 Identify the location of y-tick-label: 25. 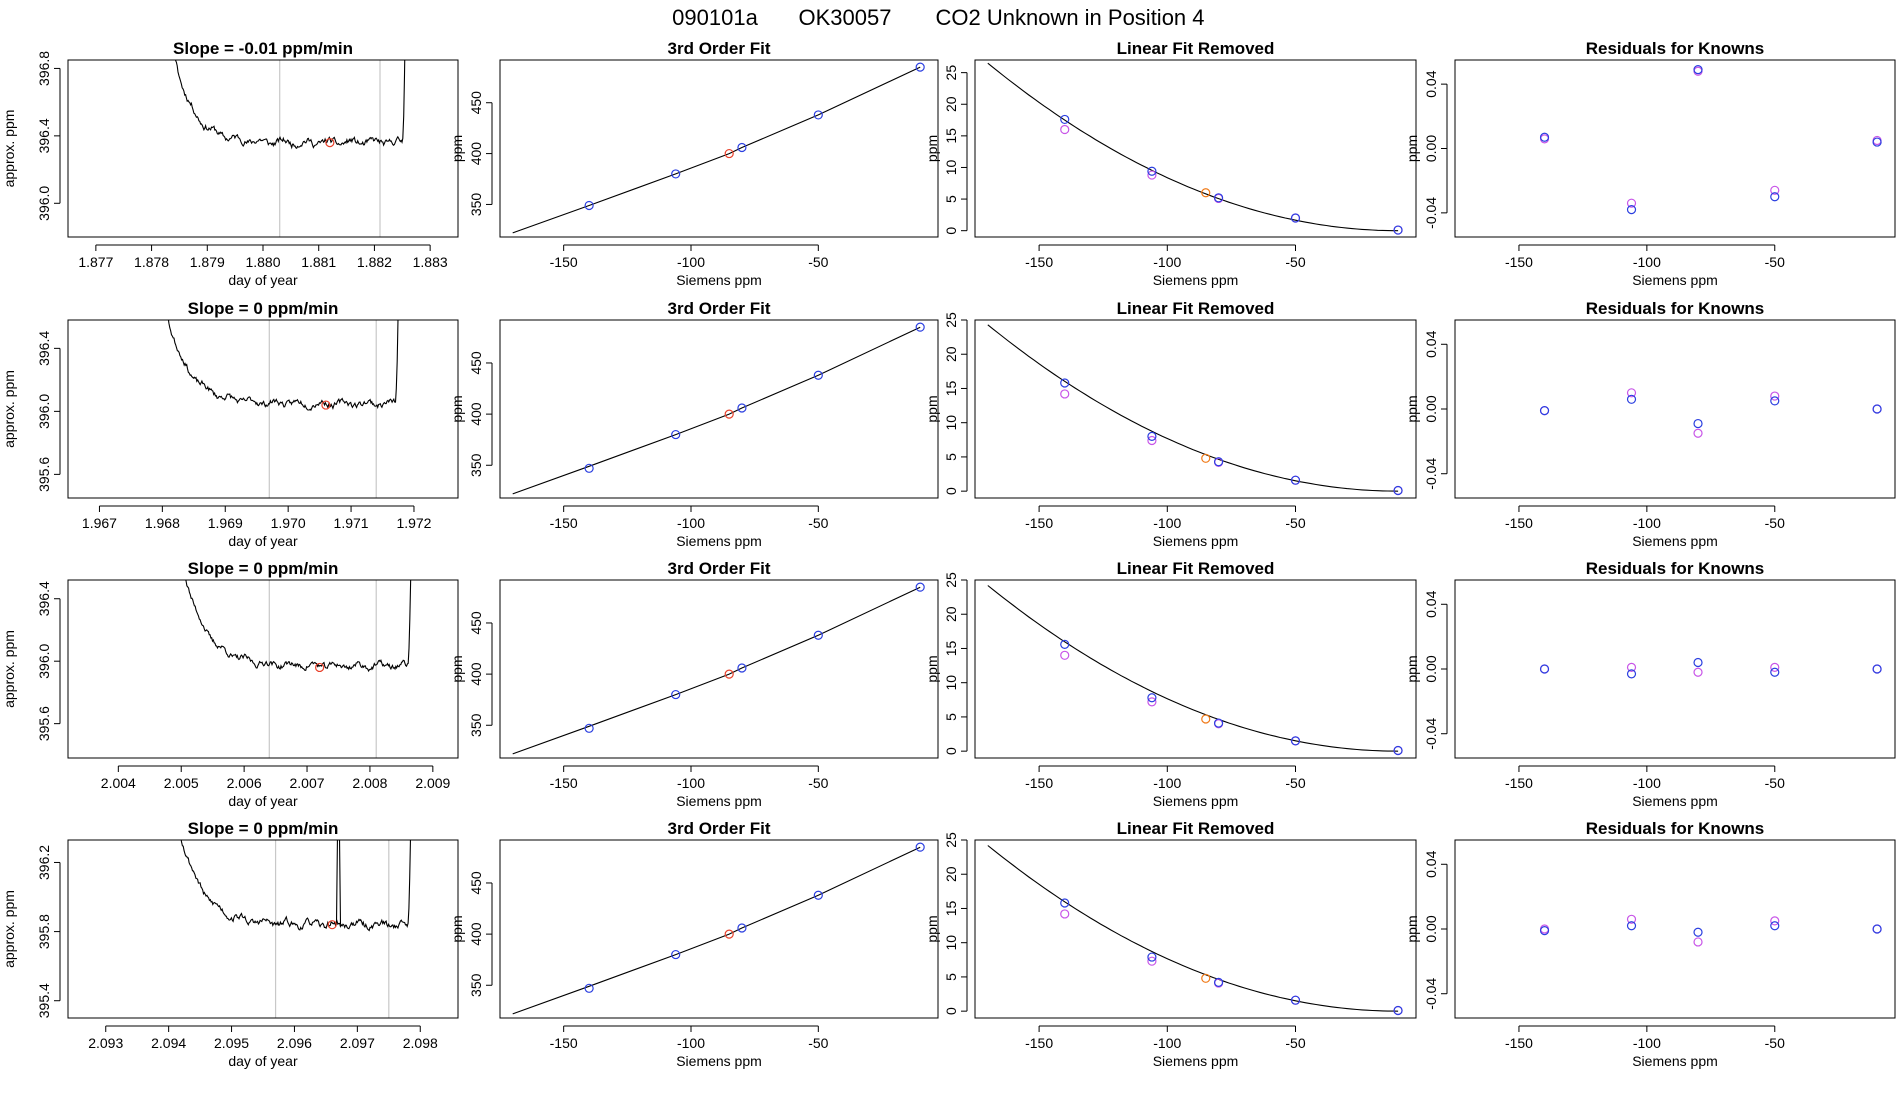
(951, 580).